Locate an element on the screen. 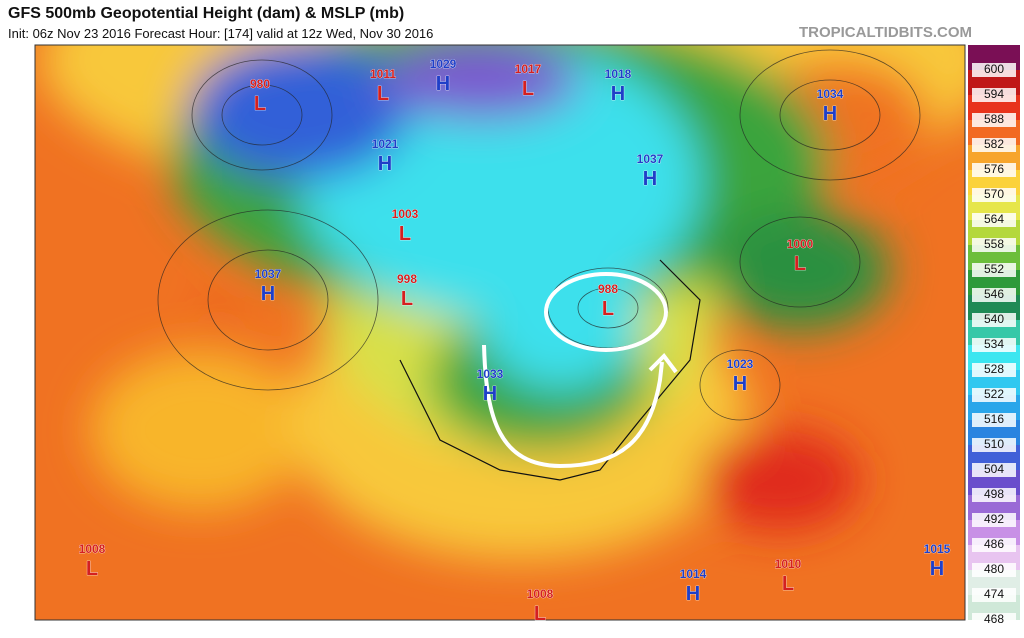 The height and width of the screenshot is (638, 1024). colorbar-label: 522 is located at coordinates (994, 394).